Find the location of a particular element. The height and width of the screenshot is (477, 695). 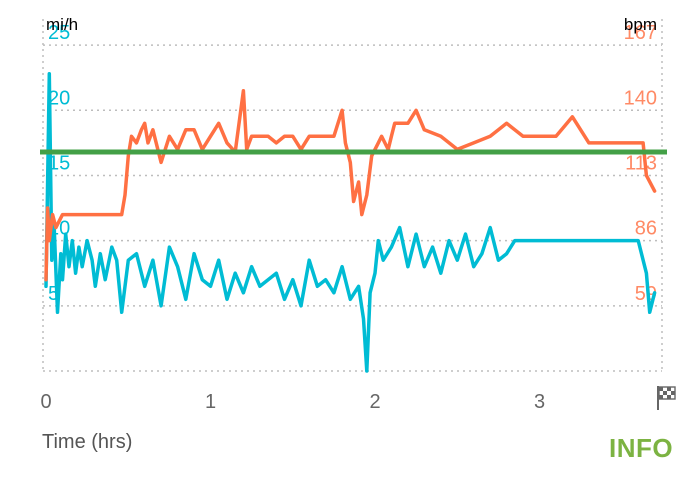

left-tick-label: 25 is located at coordinates (59, 33).